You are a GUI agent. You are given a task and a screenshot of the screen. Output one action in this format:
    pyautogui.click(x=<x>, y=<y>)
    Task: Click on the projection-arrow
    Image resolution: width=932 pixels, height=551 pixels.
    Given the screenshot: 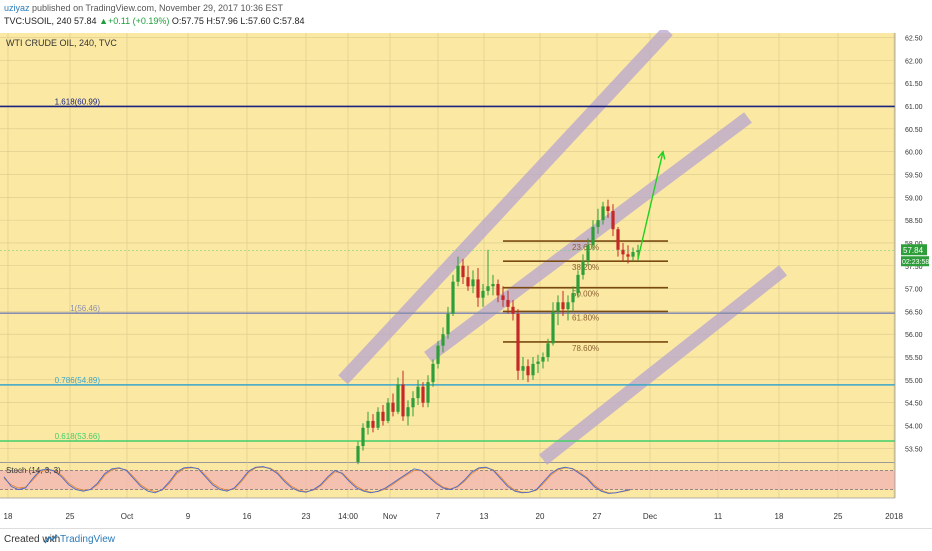 What is the action you would take?
    pyautogui.click(x=651, y=205)
    